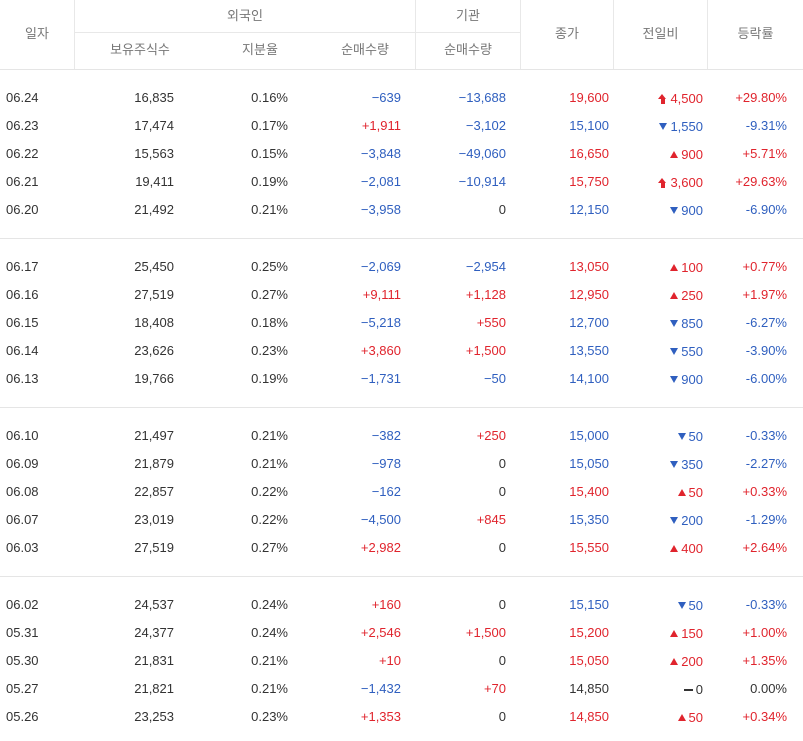 Image resolution: width=803 pixels, height=741 pixels. What do you see at coordinates (692, 211) in the screenshot?
I see `row-change-value: 900` at bounding box center [692, 211].